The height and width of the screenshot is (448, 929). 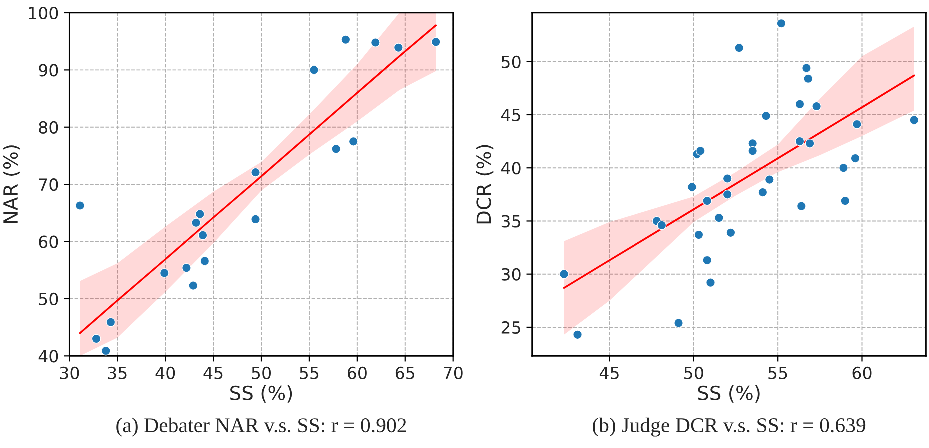 I want to click on x-tick-label: 65, so click(x=405, y=373).